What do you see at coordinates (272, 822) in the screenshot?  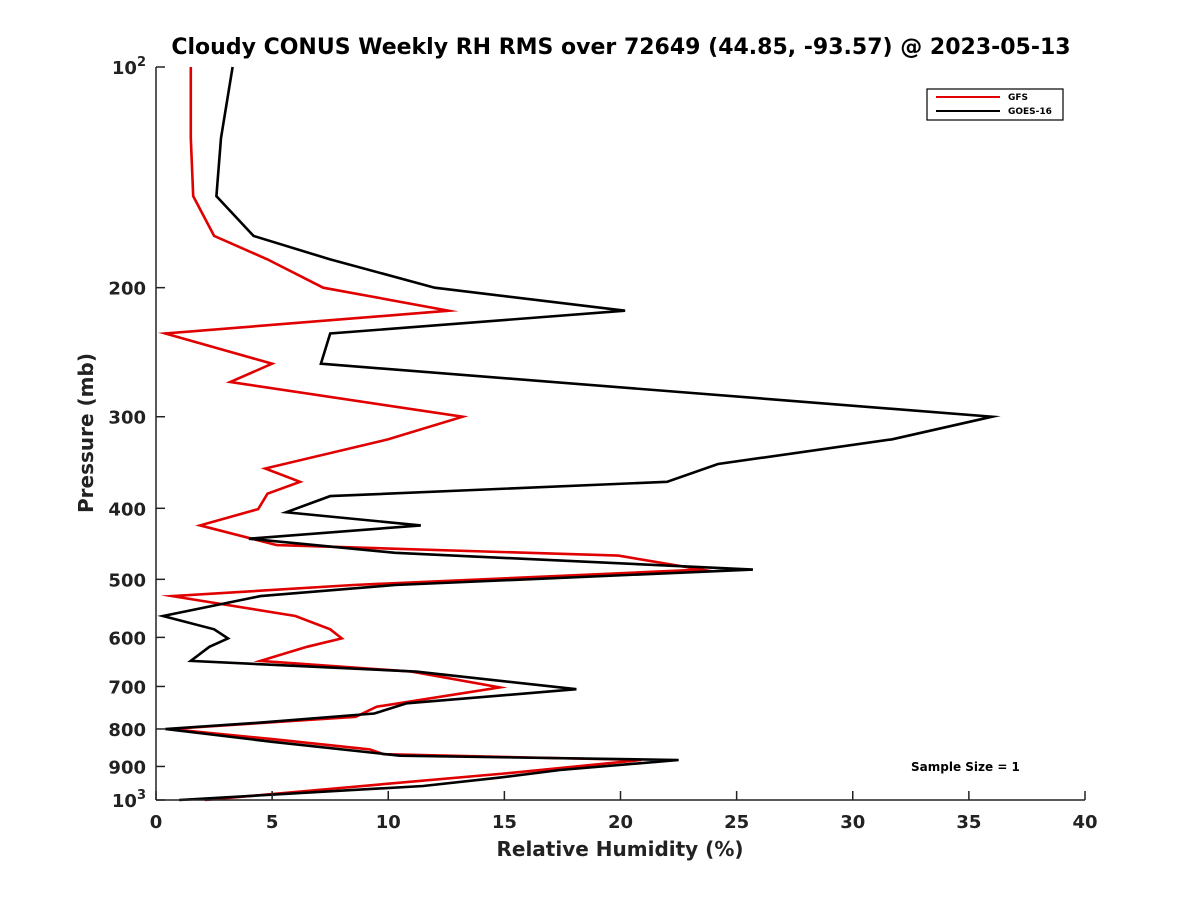 I see `x-tick-label: 5` at bounding box center [272, 822].